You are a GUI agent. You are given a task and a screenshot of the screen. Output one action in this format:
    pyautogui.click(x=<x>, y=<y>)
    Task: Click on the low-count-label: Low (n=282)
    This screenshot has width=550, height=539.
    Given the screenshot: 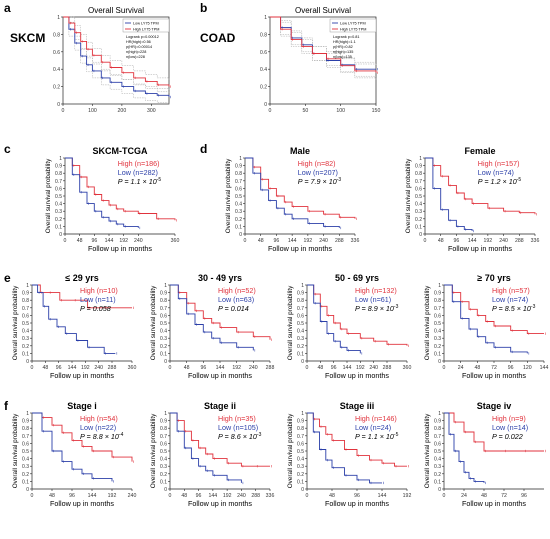 What is the action you would take?
    pyautogui.click(x=138, y=172)
    